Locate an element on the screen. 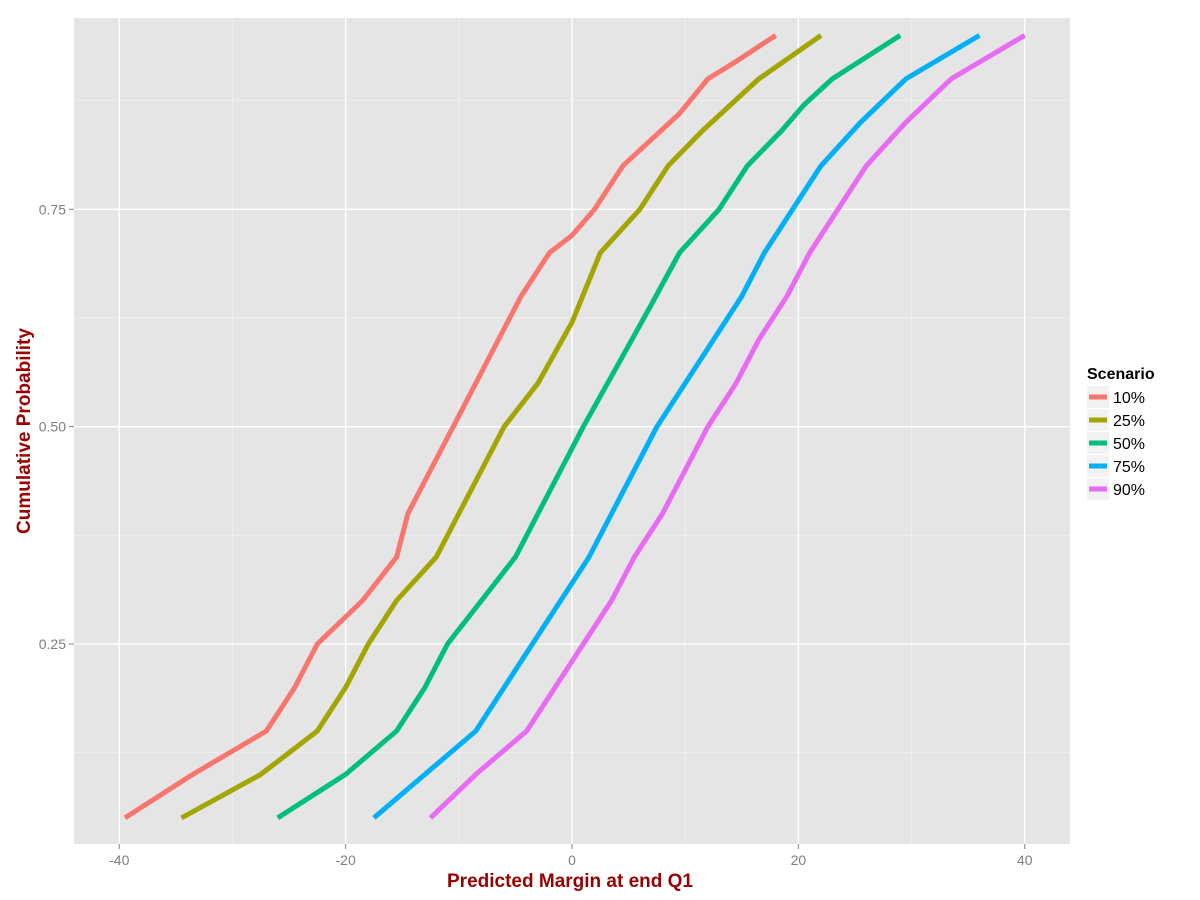  y-tick-label: 0.75 is located at coordinates (52, 209).